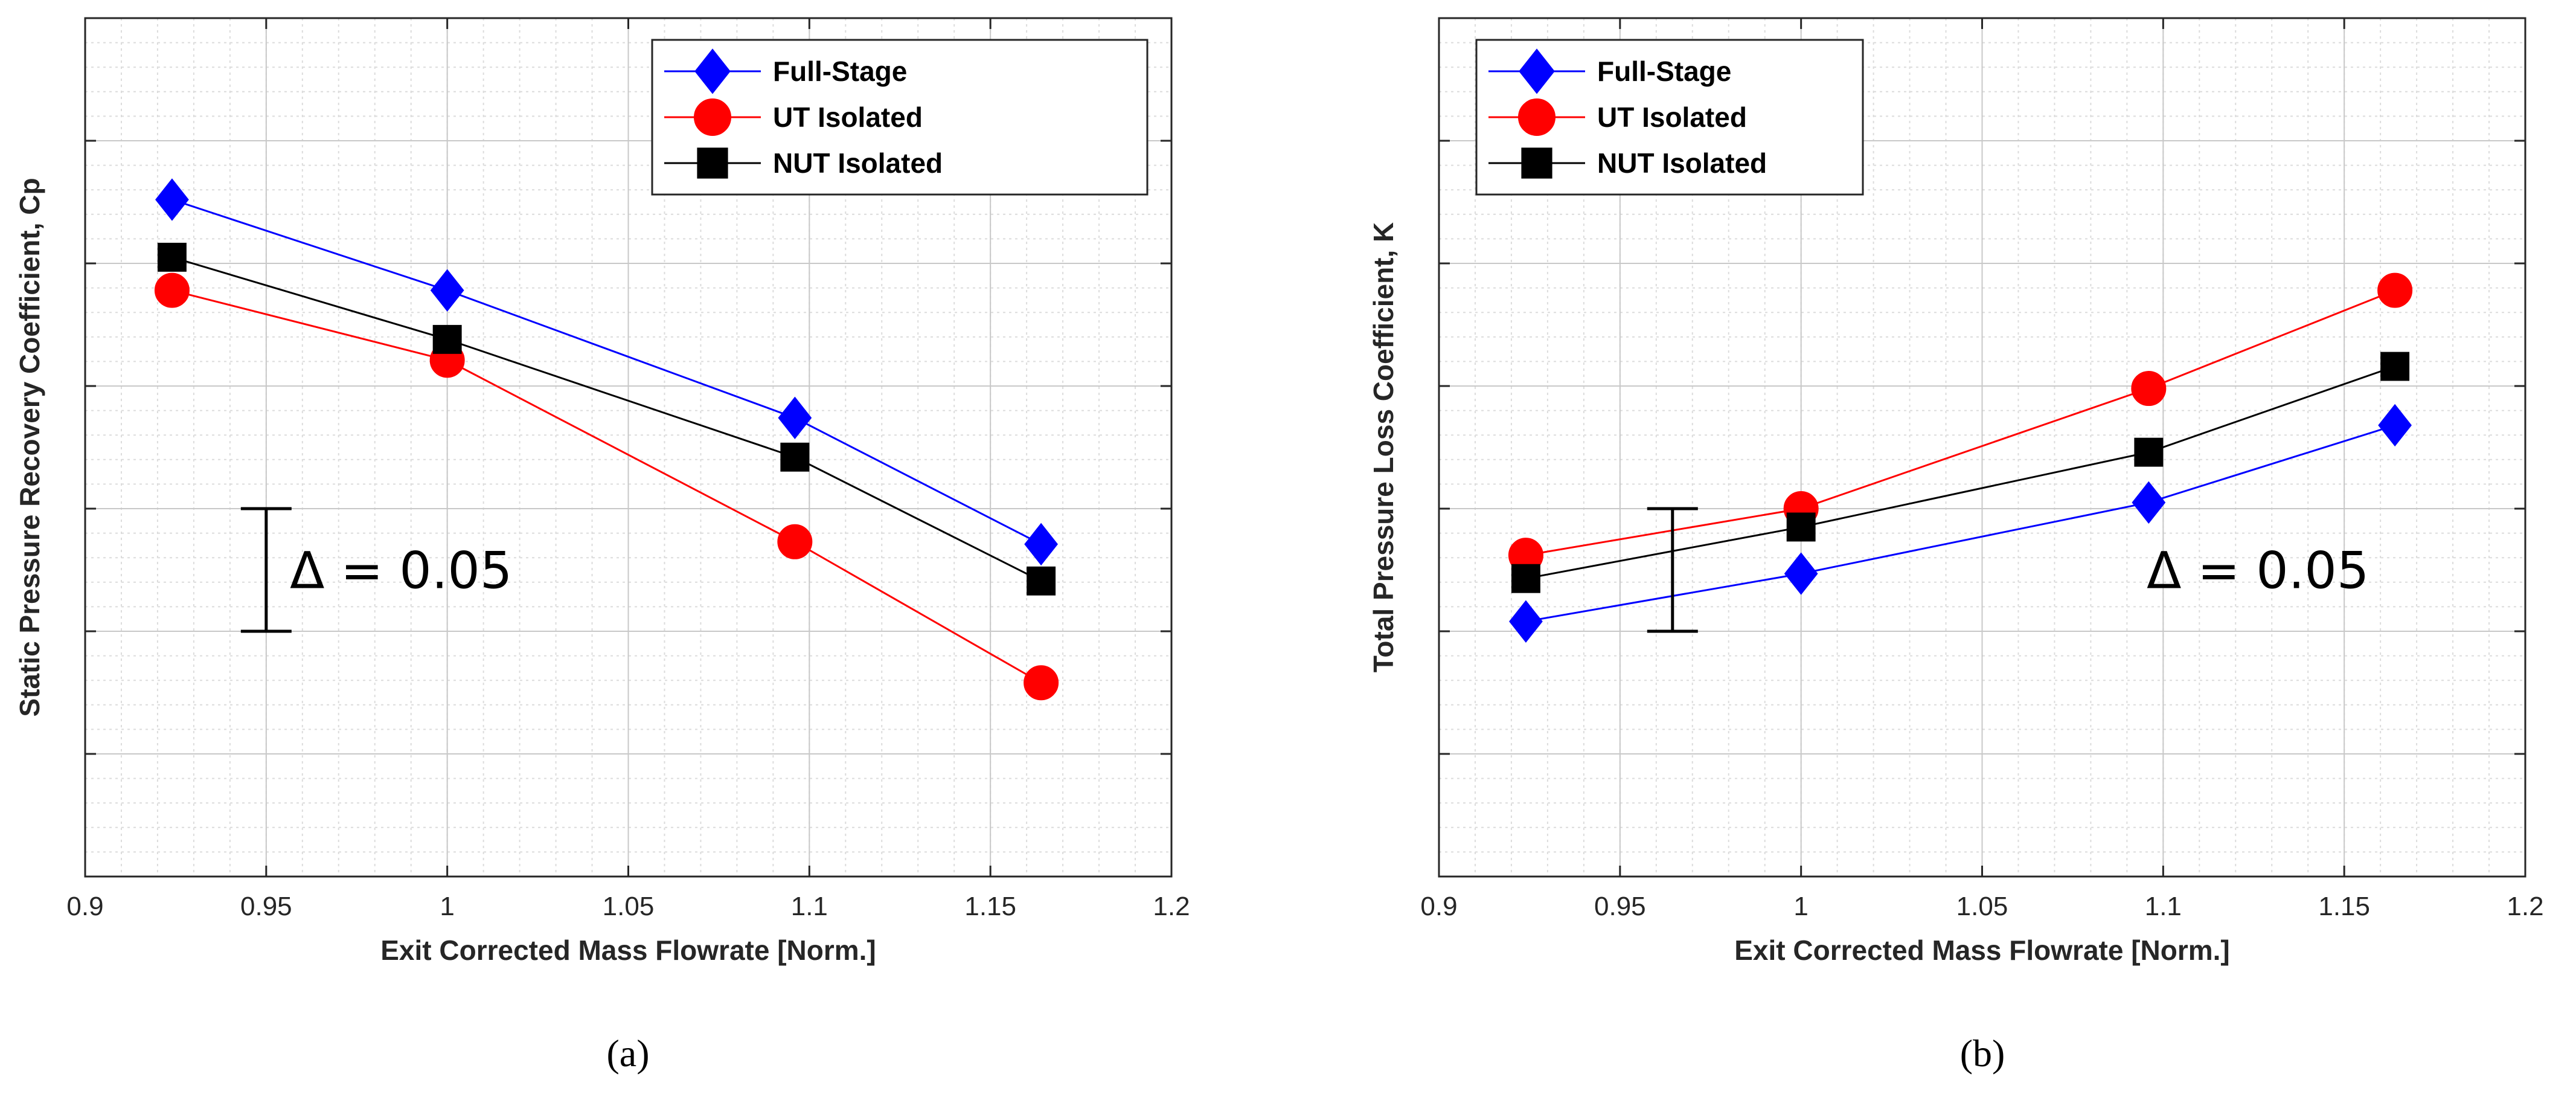 The image size is (2576, 1094). Describe the element at coordinates (1383, 447) in the screenshot. I see `y-axis-label: Total Pressure Loss Coefficient, K` at that location.